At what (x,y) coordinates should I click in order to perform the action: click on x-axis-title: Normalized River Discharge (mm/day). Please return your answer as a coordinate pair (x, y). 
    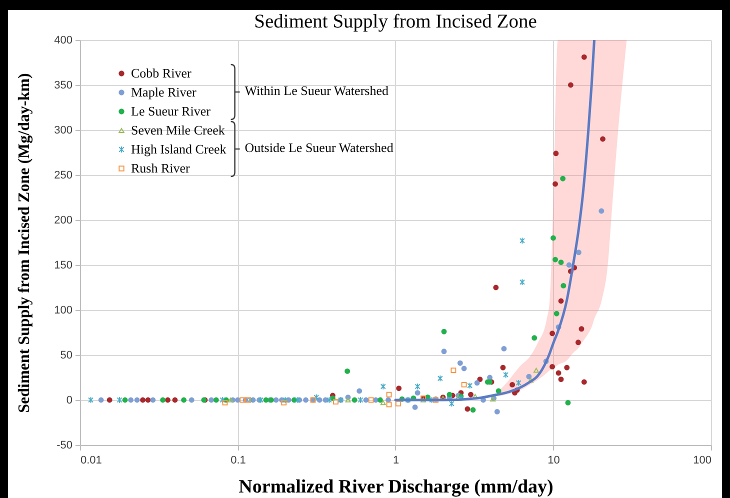
    Looking at the image, I should click on (396, 487).